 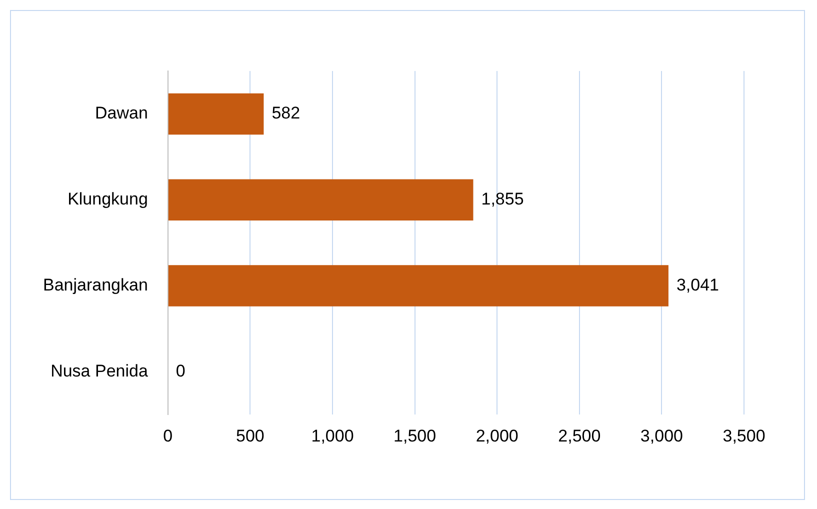 I want to click on data-label: 0, so click(x=181, y=370).